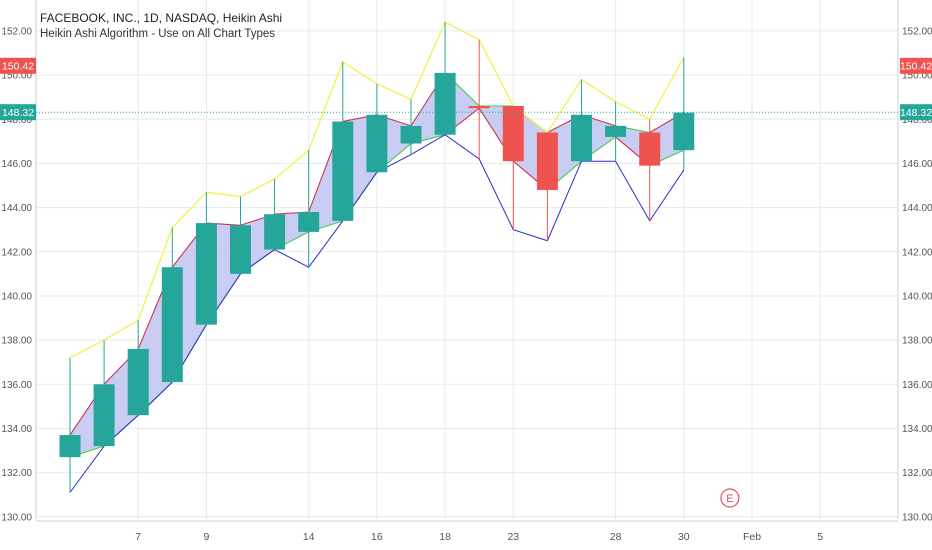 Image resolution: width=932 pixels, height=550 pixels. I want to click on y-tick-label-right: 150.00, so click(917, 76).